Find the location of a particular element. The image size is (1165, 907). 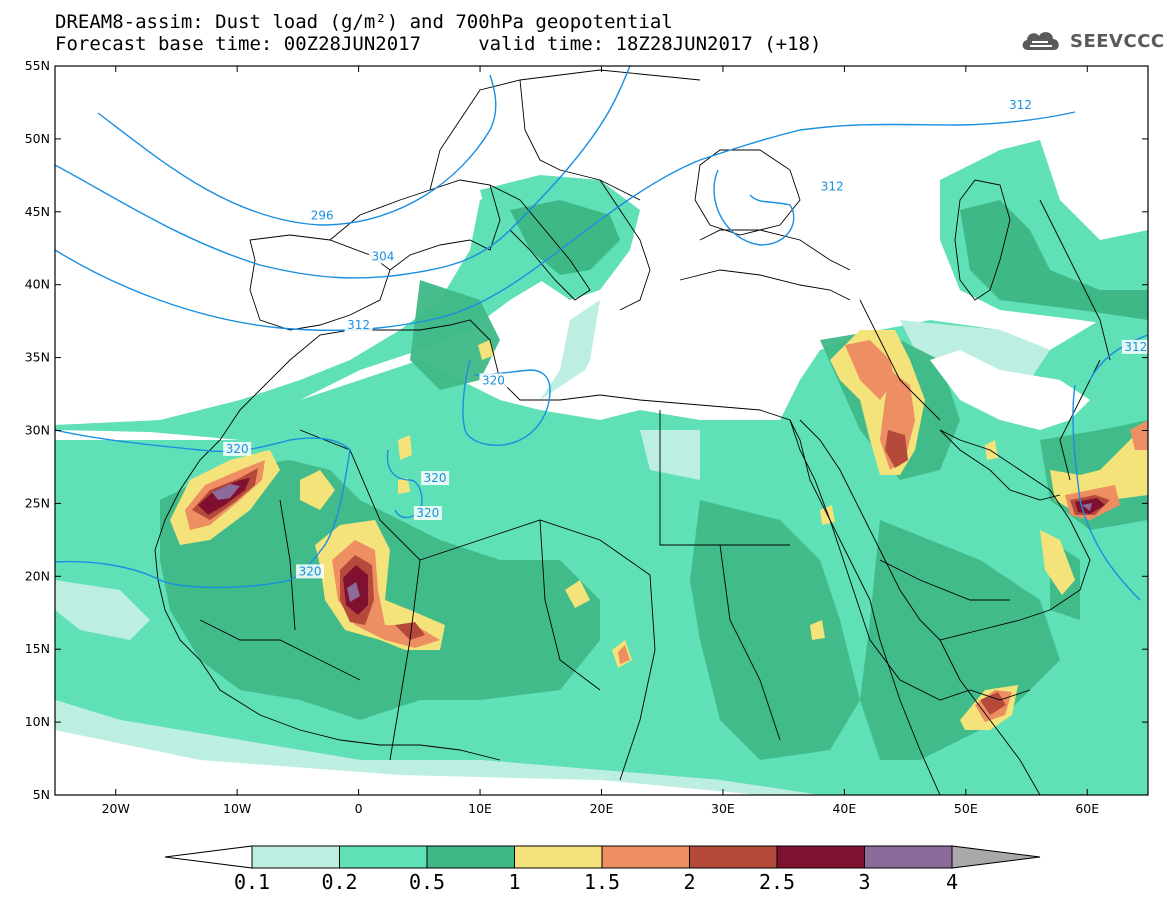

colorbar: 0.1 0.2 0.5 1 1.5 2 2.5 3 4 is located at coordinates (602, 869).